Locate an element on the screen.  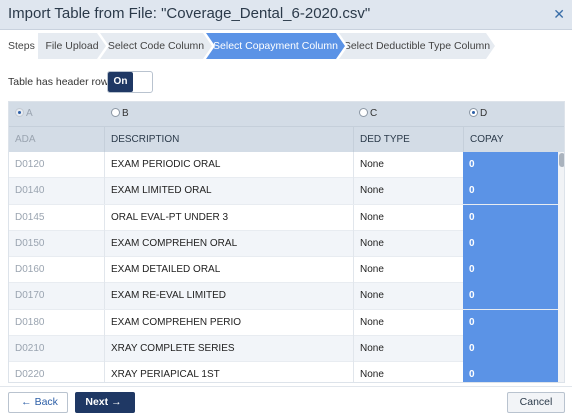
cell-ada: D0150 is located at coordinates (30, 243).